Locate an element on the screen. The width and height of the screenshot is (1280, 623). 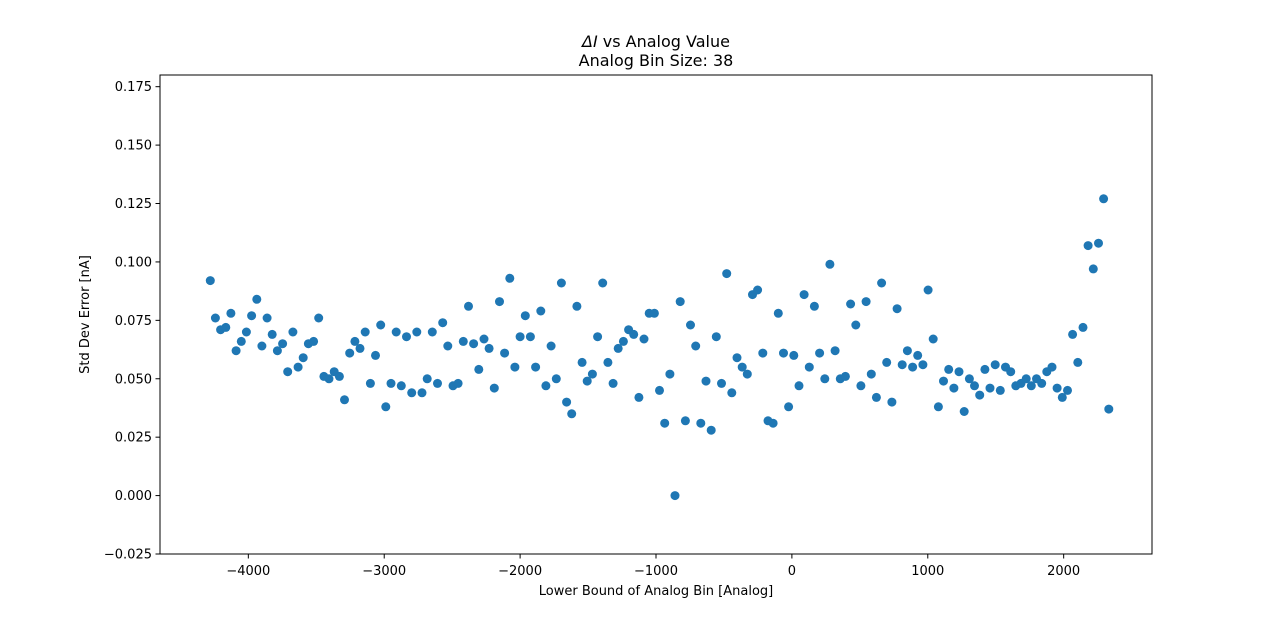
y-tick-label-7: 0.150 is located at coordinates (133, 146).